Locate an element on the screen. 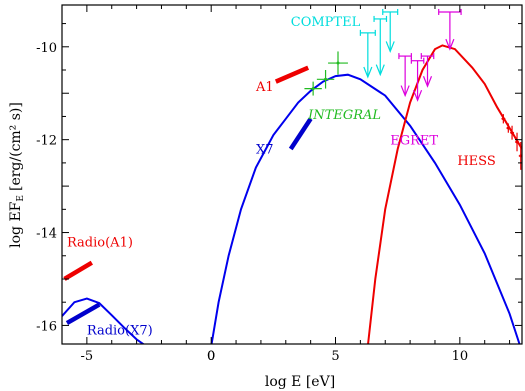 This screenshot has width=525, height=391. x-tick-label: 5 is located at coordinates (335, 356).